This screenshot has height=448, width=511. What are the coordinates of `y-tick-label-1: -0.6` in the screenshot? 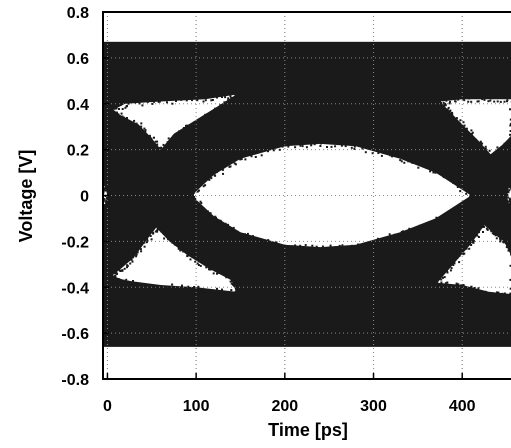 It's located at (75, 334).